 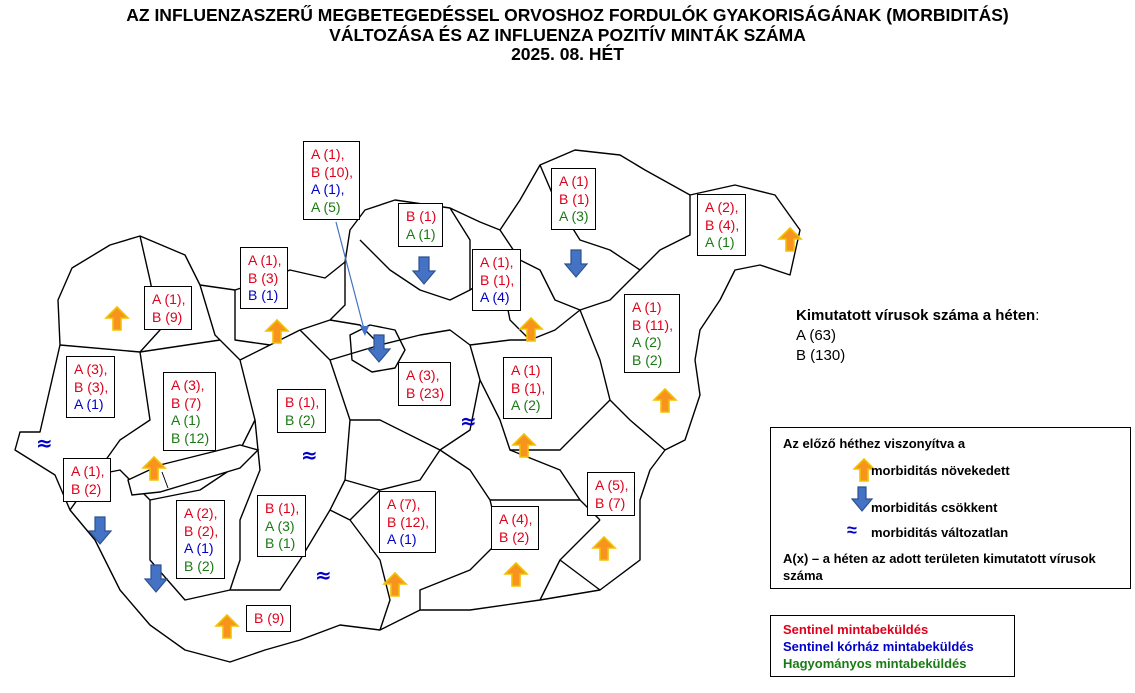 What do you see at coordinates (425, 392) in the screenshot?
I see `region-count: B (23)` at bounding box center [425, 392].